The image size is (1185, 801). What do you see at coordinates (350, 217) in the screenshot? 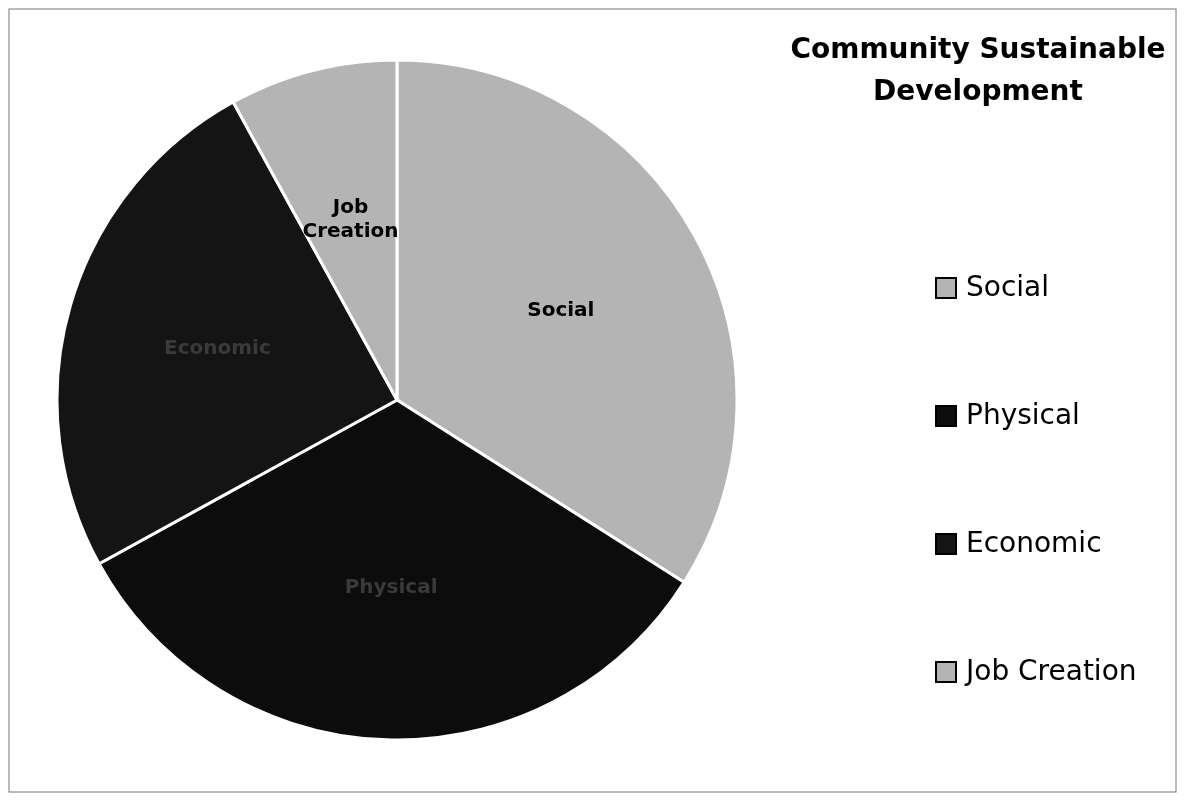
I see `slice-label: Job Creation` at bounding box center [350, 217].